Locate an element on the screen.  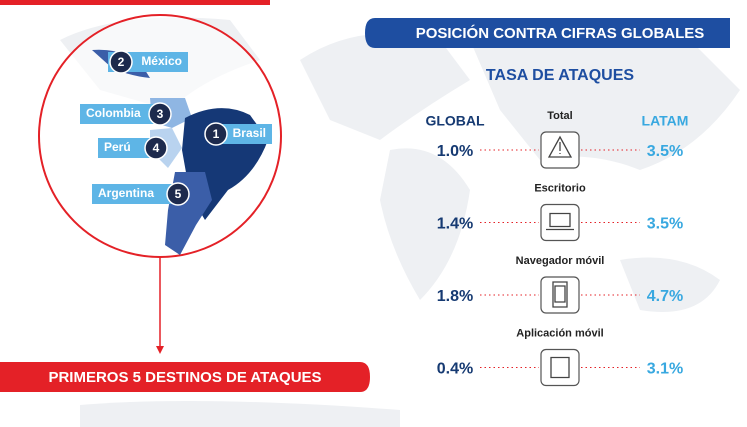
global-value: 0.4% is located at coordinates (455, 369).